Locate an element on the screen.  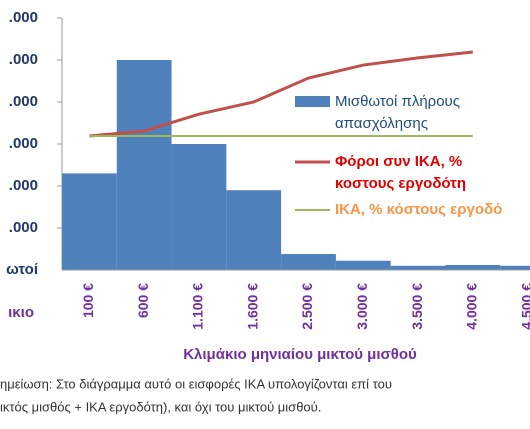
x-tick-label: 3.500 € is located at coordinates (417, 306).